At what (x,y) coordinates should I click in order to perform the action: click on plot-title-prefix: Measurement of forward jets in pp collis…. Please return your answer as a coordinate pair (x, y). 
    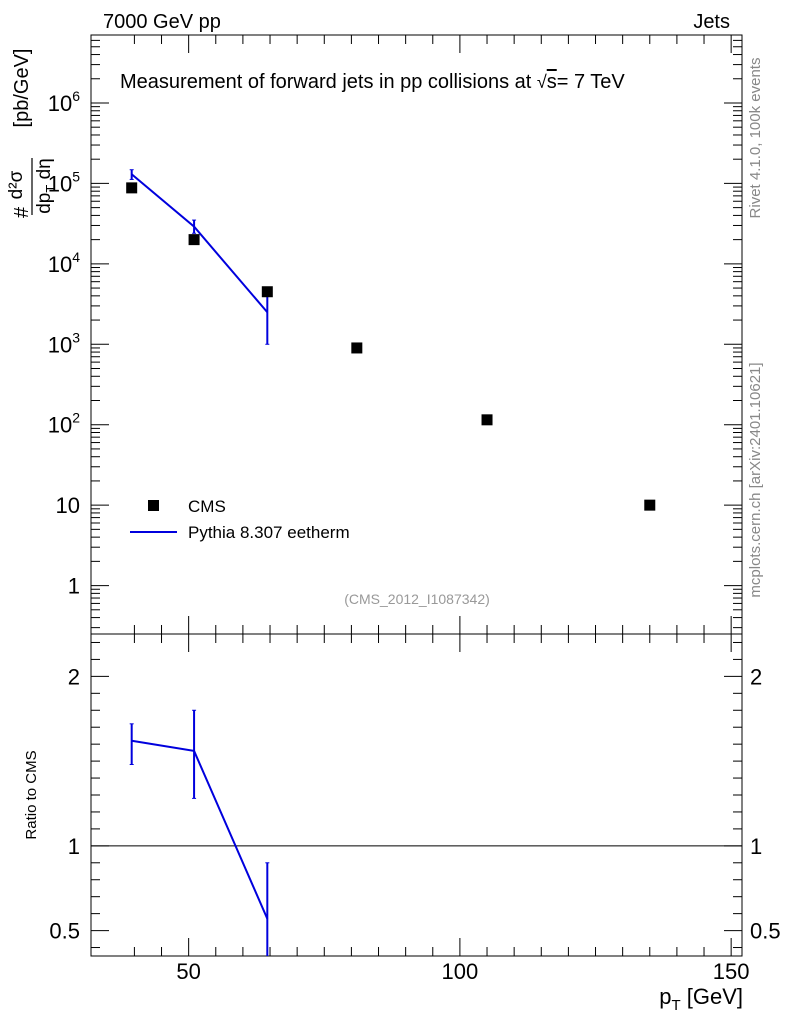
    Looking at the image, I should click on (328, 82).